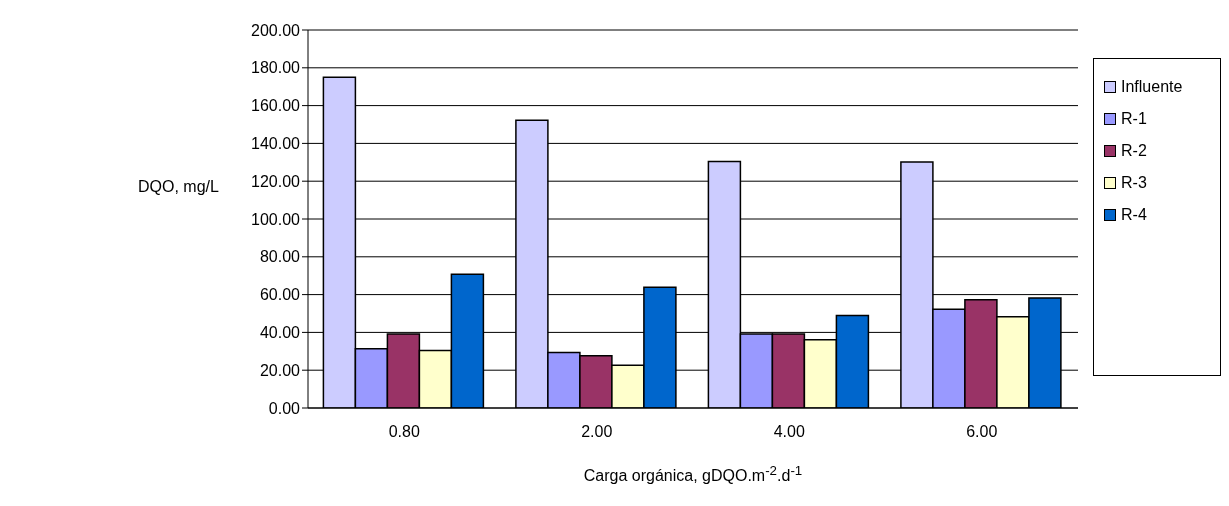  Describe the element at coordinates (1134, 151) in the screenshot. I see `legend-label: R-2` at that location.